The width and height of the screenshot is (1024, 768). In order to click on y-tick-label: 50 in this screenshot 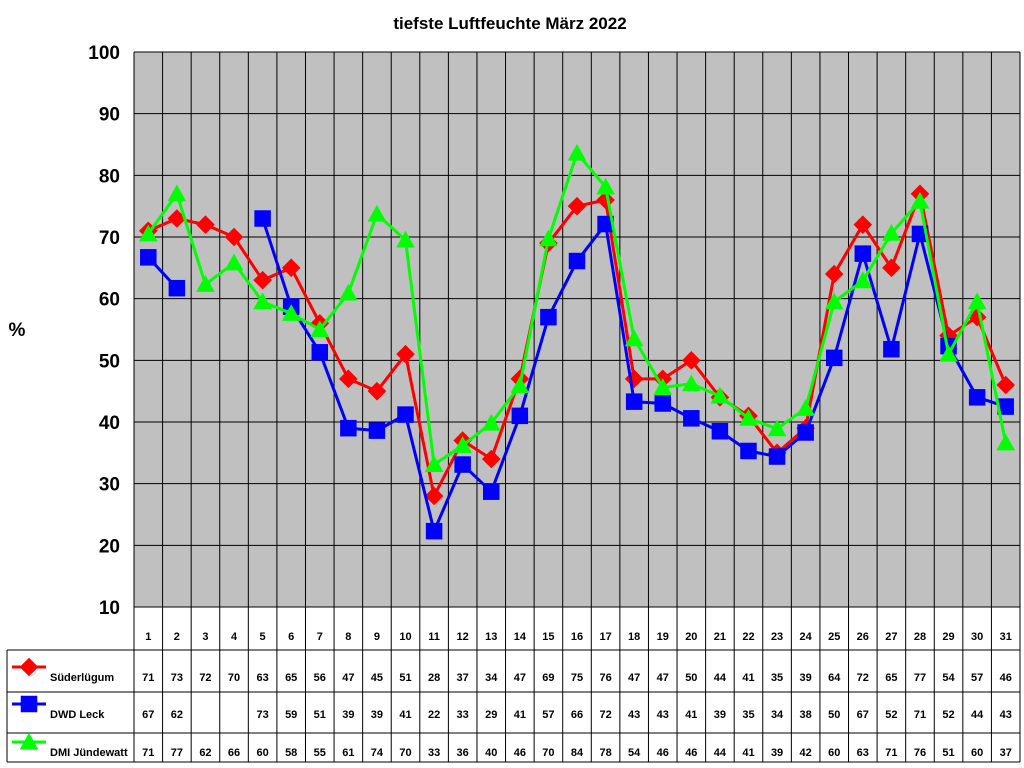, I will do `click(109, 361)`.